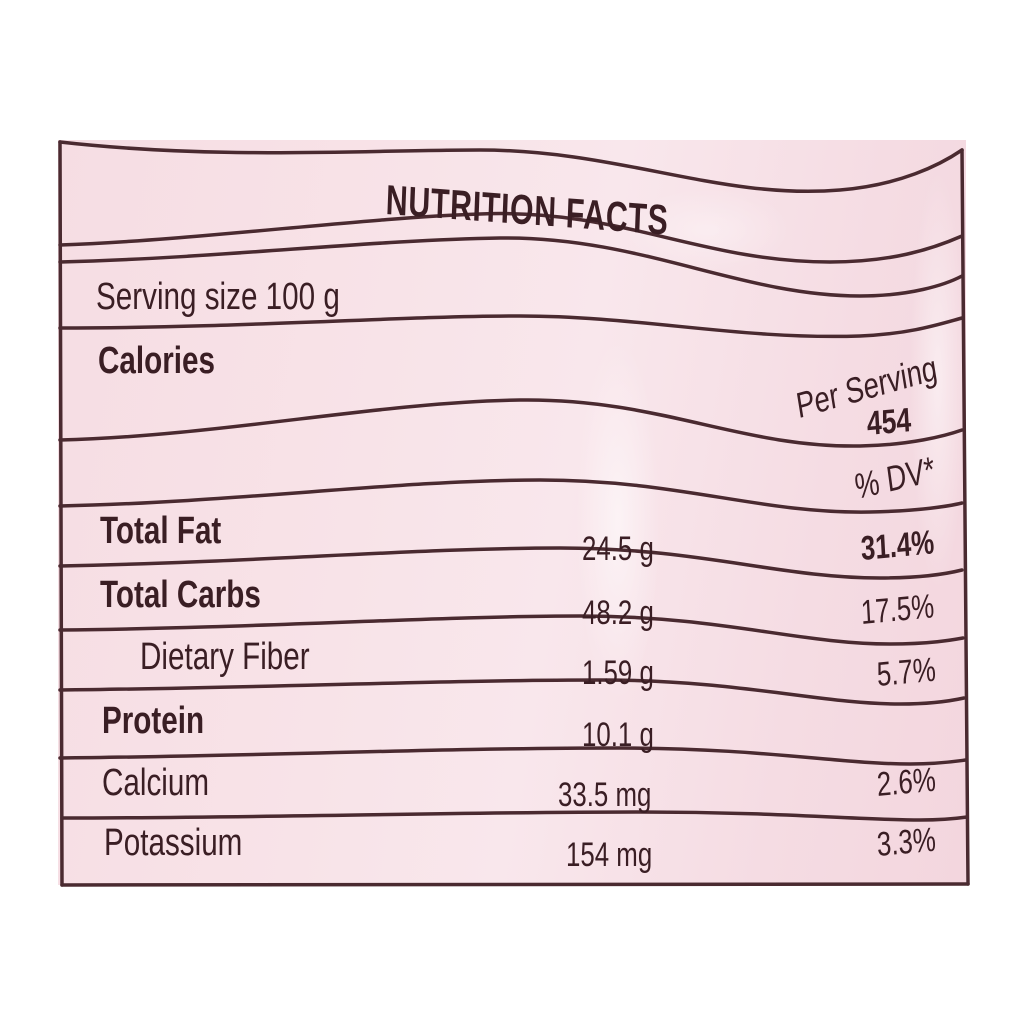 Image resolution: width=1024 pixels, height=1024 pixels. I want to click on rule-carbs, so click(511, 630).